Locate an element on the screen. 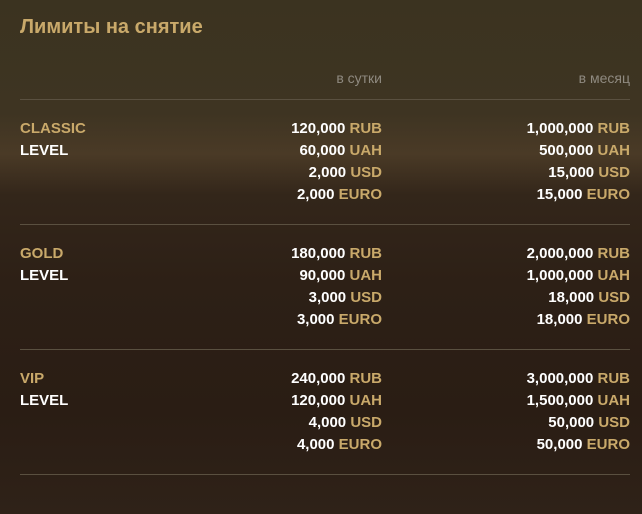 Image resolution: width=642 pixels, height=514 pixels. limit-row: 50,000 USD is located at coordinates (578, 423).